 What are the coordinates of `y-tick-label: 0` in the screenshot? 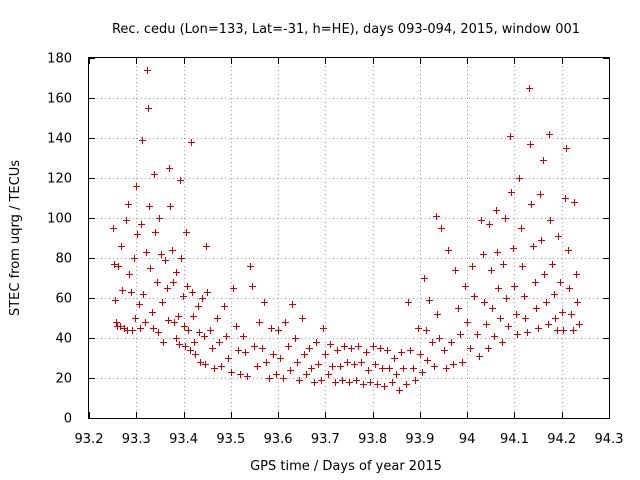 It's located at (68, 419).